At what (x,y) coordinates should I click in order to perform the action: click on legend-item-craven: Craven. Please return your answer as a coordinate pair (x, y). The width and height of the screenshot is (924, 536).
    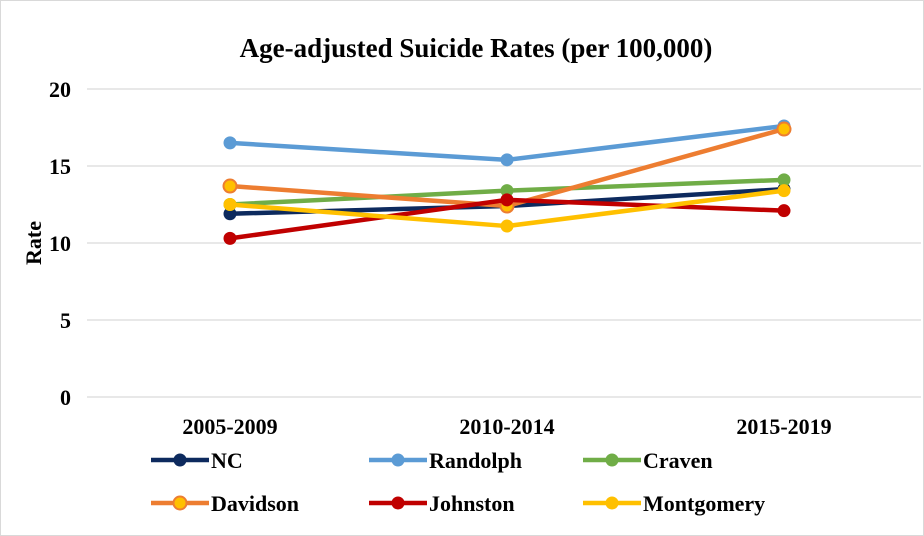
    Looking at the image, I should click on (648, 460).